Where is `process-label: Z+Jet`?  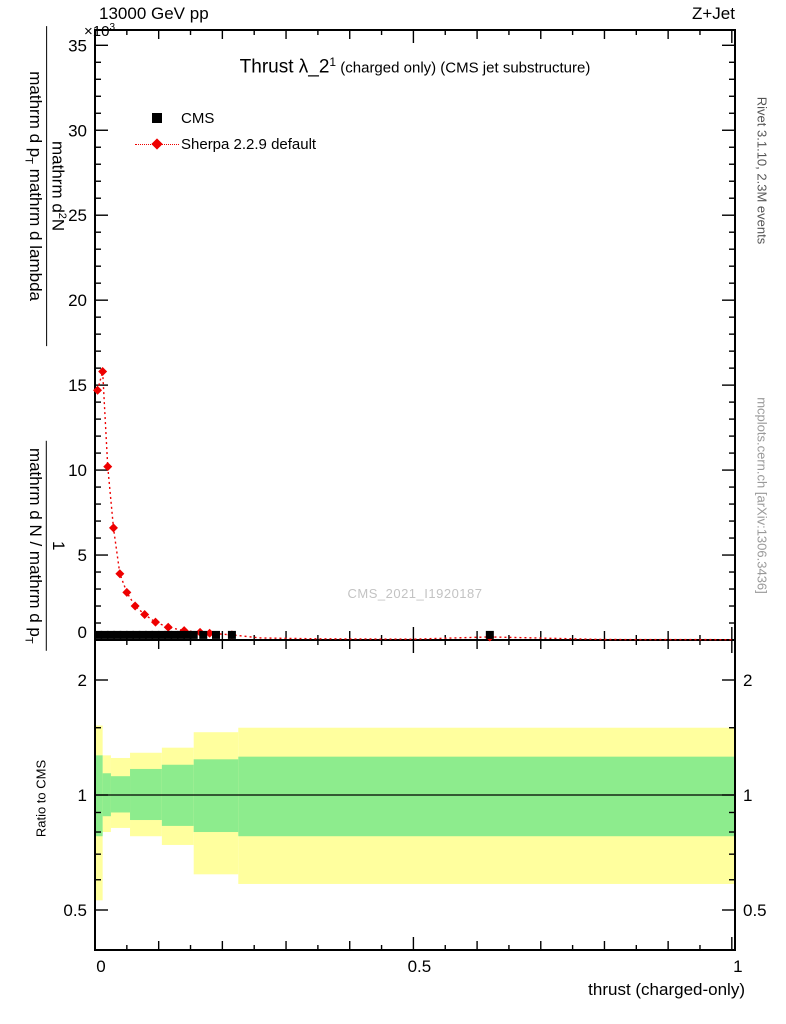
process-label: Z+Jet is located at coordinates (713, 13).